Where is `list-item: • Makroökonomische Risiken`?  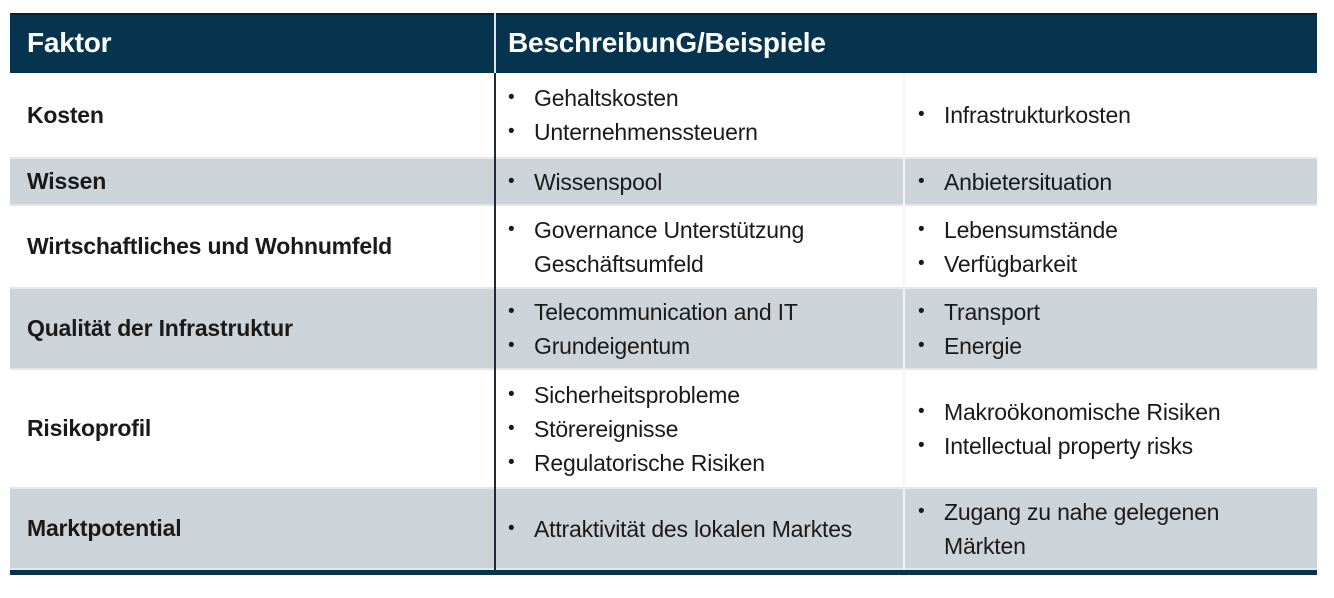 list-item: • Makroökonomische Risiken is located at coordinates (1113, 412).